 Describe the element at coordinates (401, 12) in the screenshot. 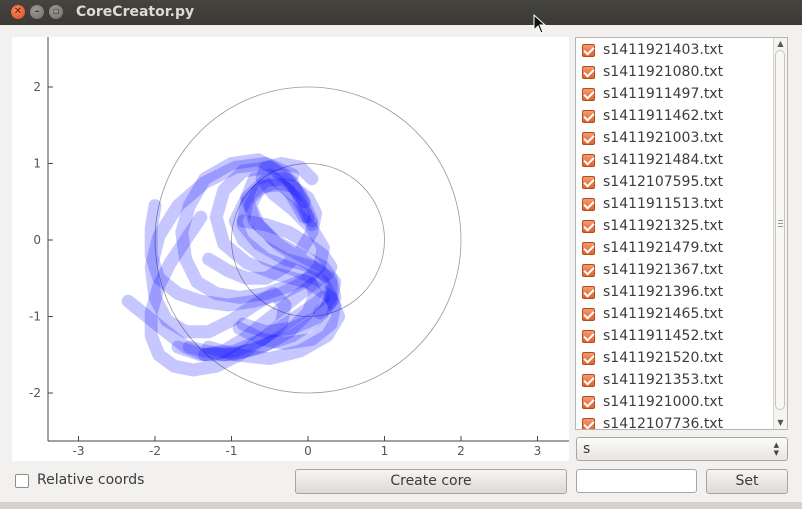

I see `window-titlebar: ✕ – ▫ CoreCreator.py` at that location.